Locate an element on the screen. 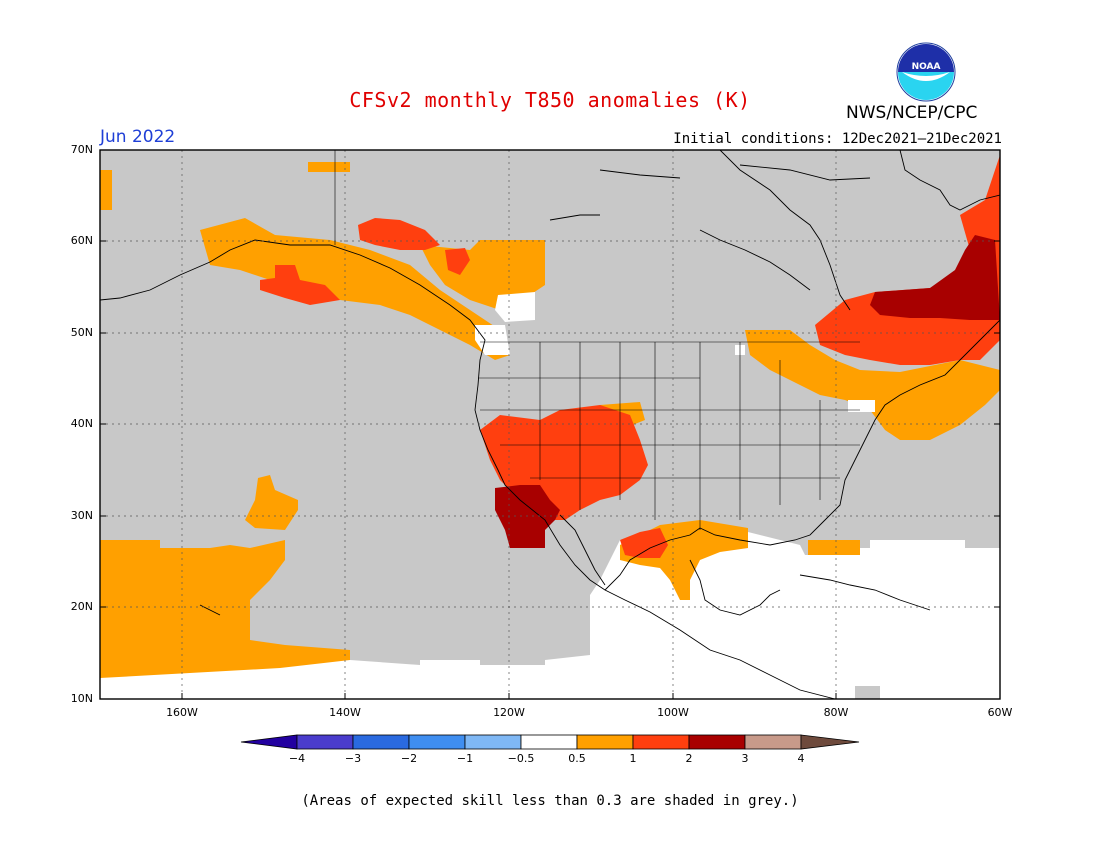 The width and height of the screenshot is (1100, 850). colorbar-label: −3 is located at coordinates (353, 758).